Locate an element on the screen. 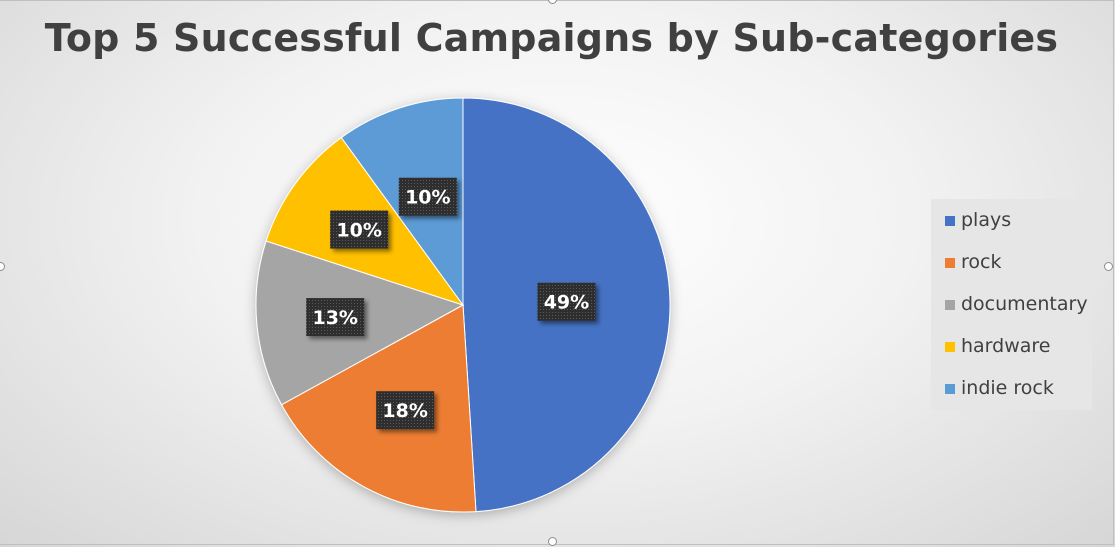 The image size is (1115, 547). data-label-text: 18% is located at coordinates (404, 411).